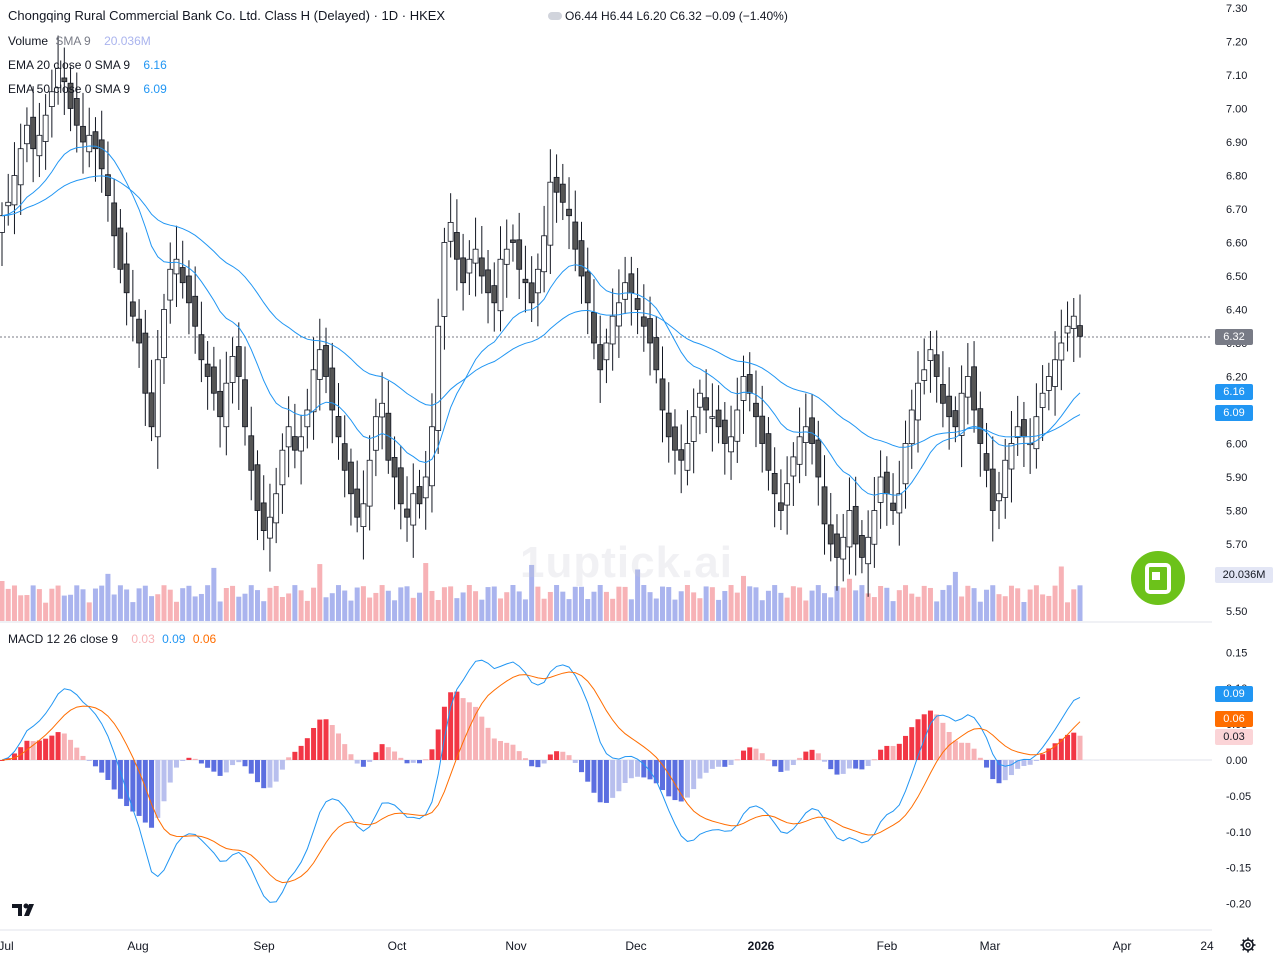 The image size is (1280, 965). Describe the element at coordinates (7, 946) in the screenshot. I see `time-tick-label: Jul` at that location.